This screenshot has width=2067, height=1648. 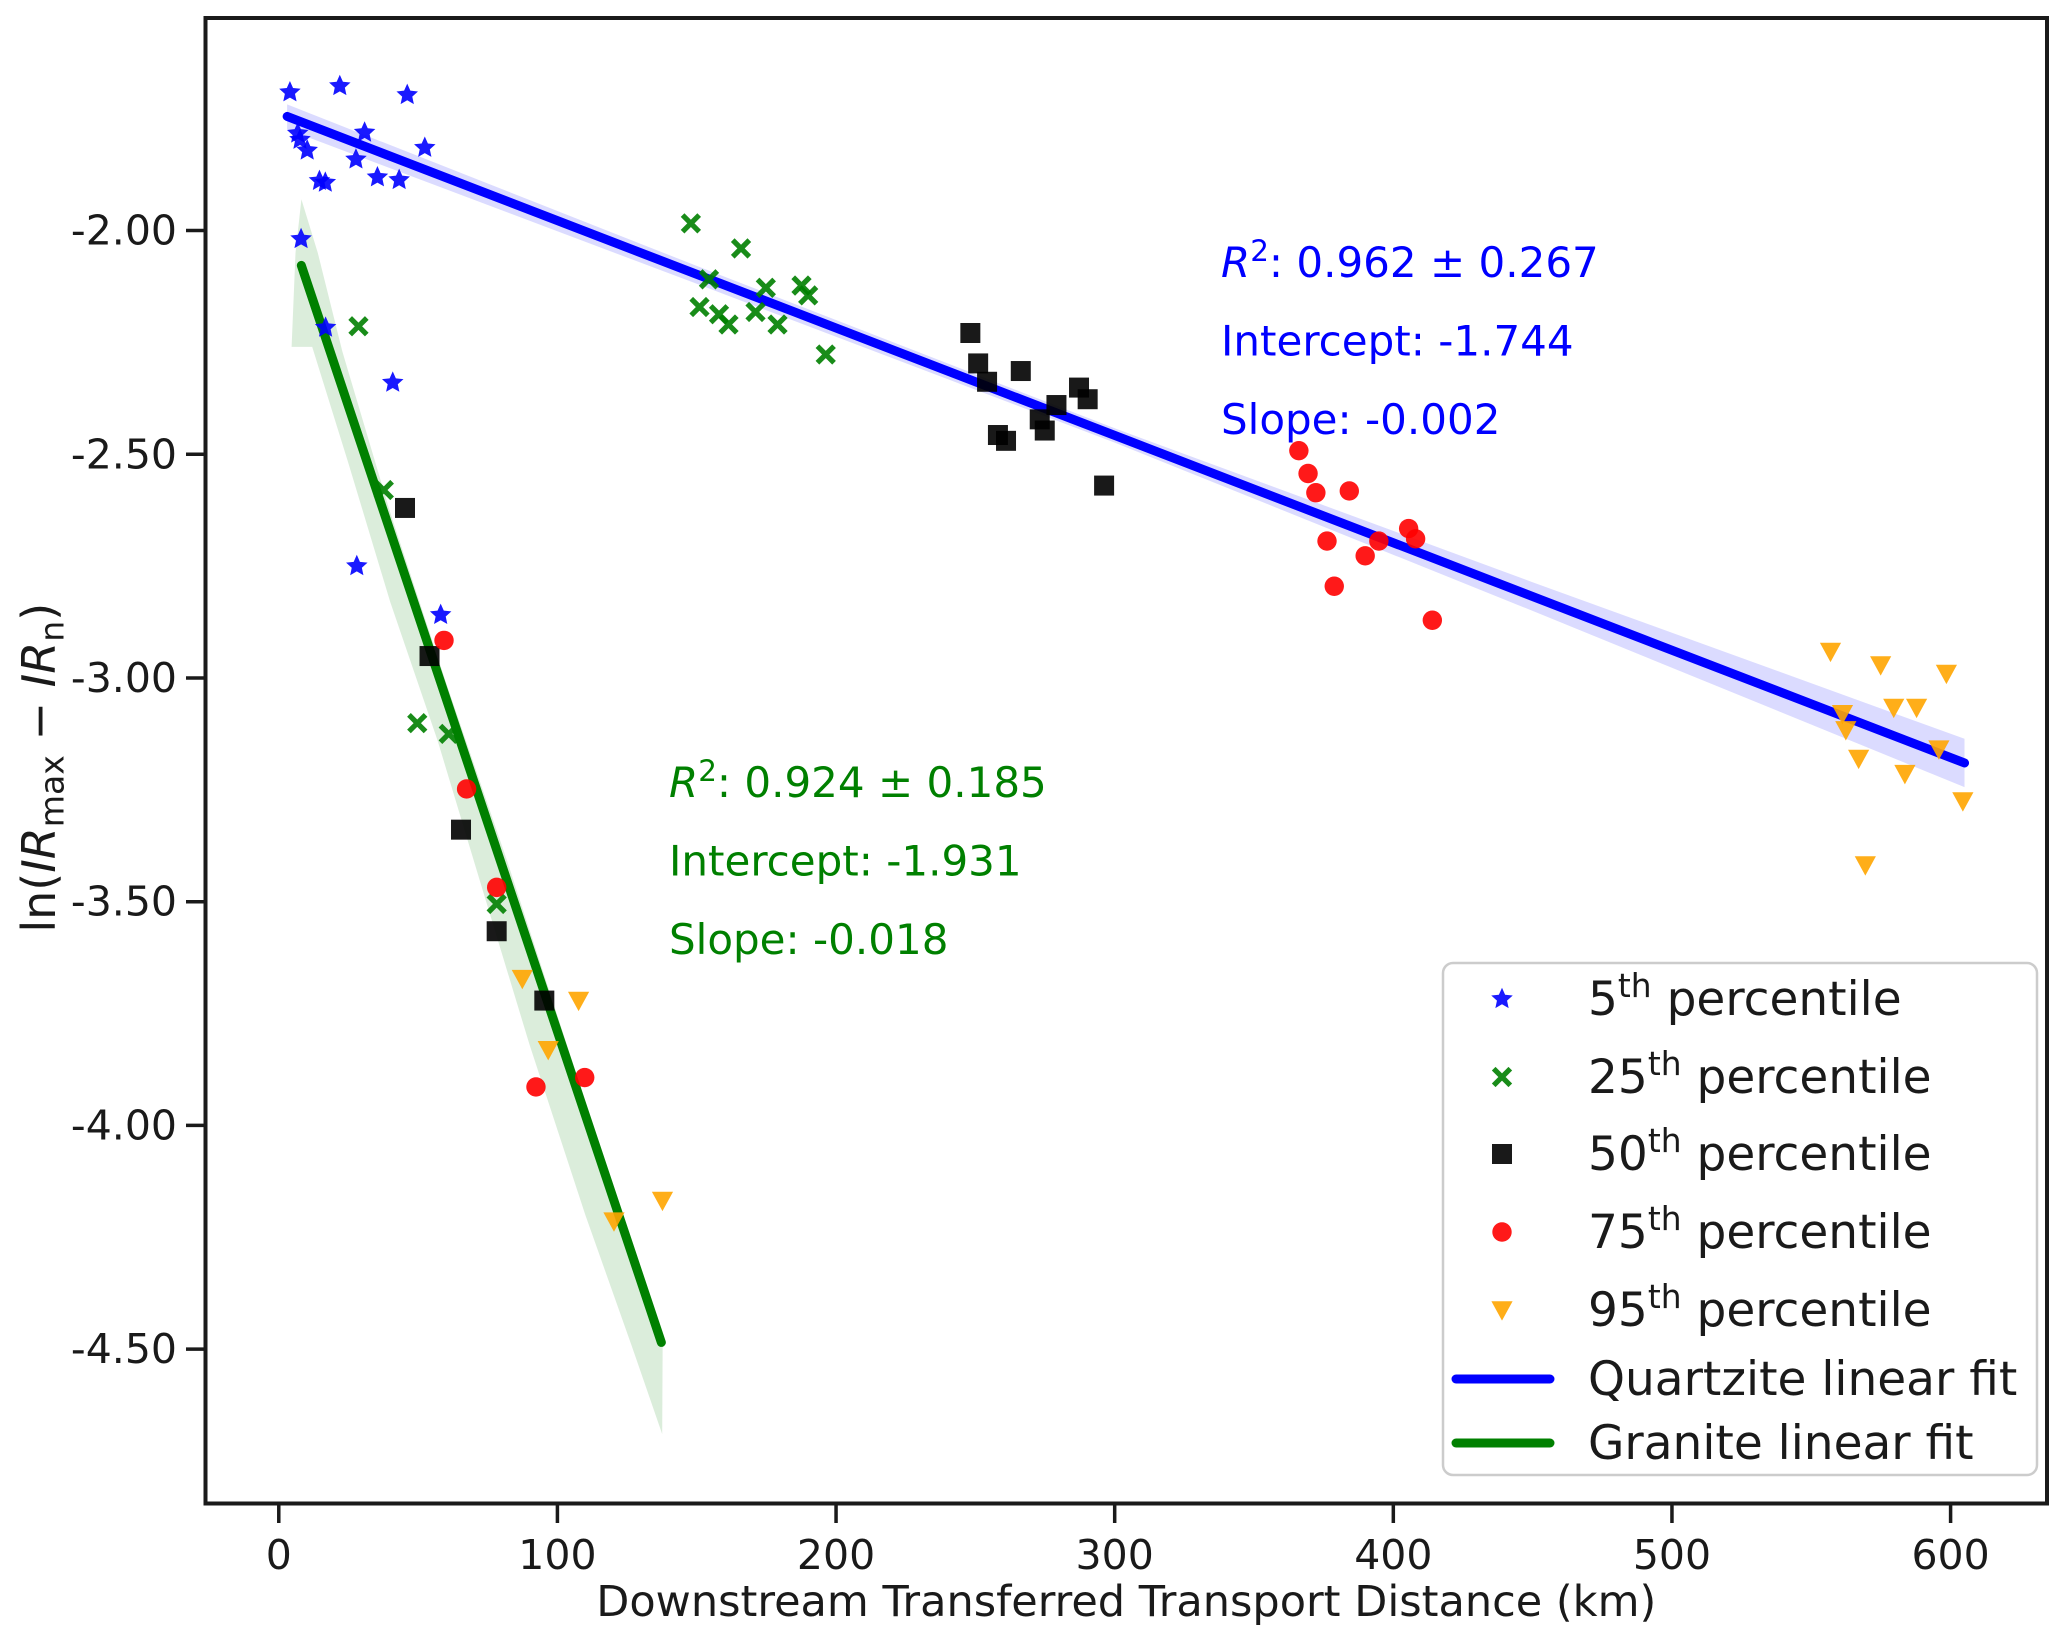 I want to click on annotation-quartzite-stats-line1-part: : 0.962 ± 0.267, so click(x=1434, y=262).